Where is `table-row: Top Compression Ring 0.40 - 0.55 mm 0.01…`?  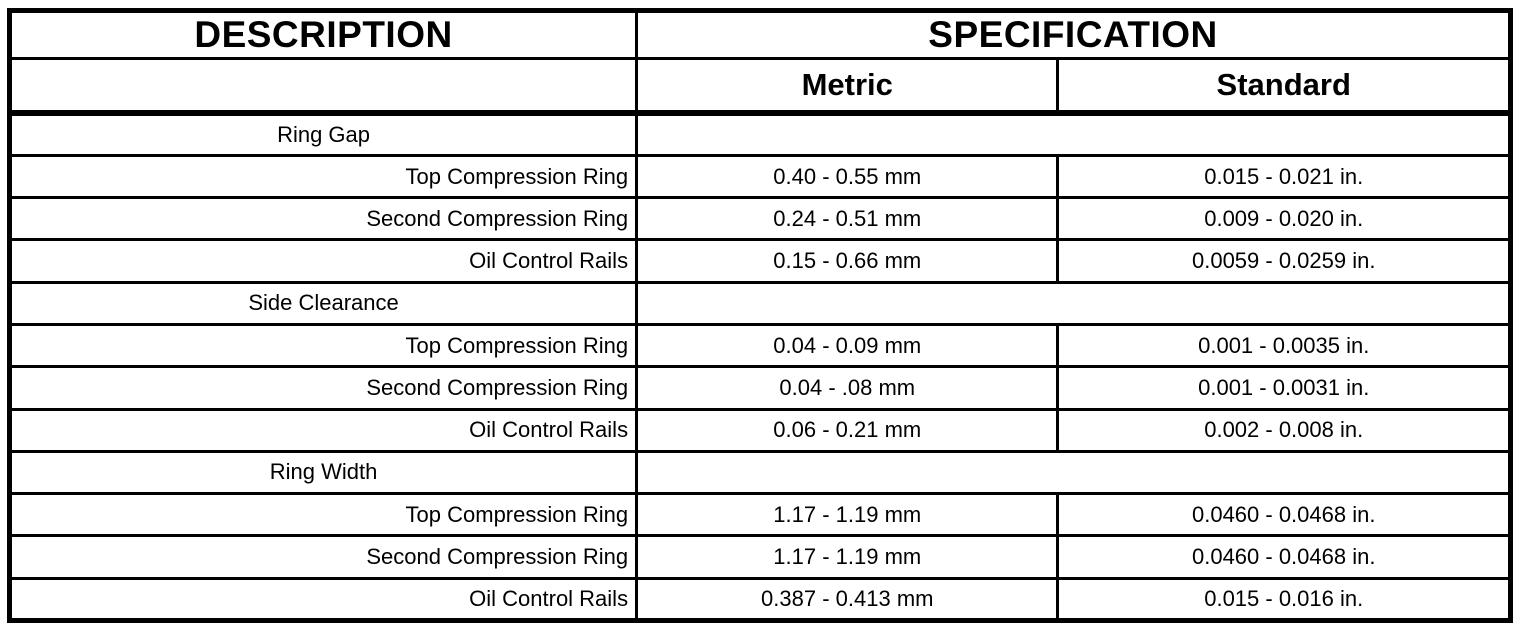
table-row: Top Compression Ring 0.40 - 0.55 mm 0.01… is located at coordinates (759, 176).